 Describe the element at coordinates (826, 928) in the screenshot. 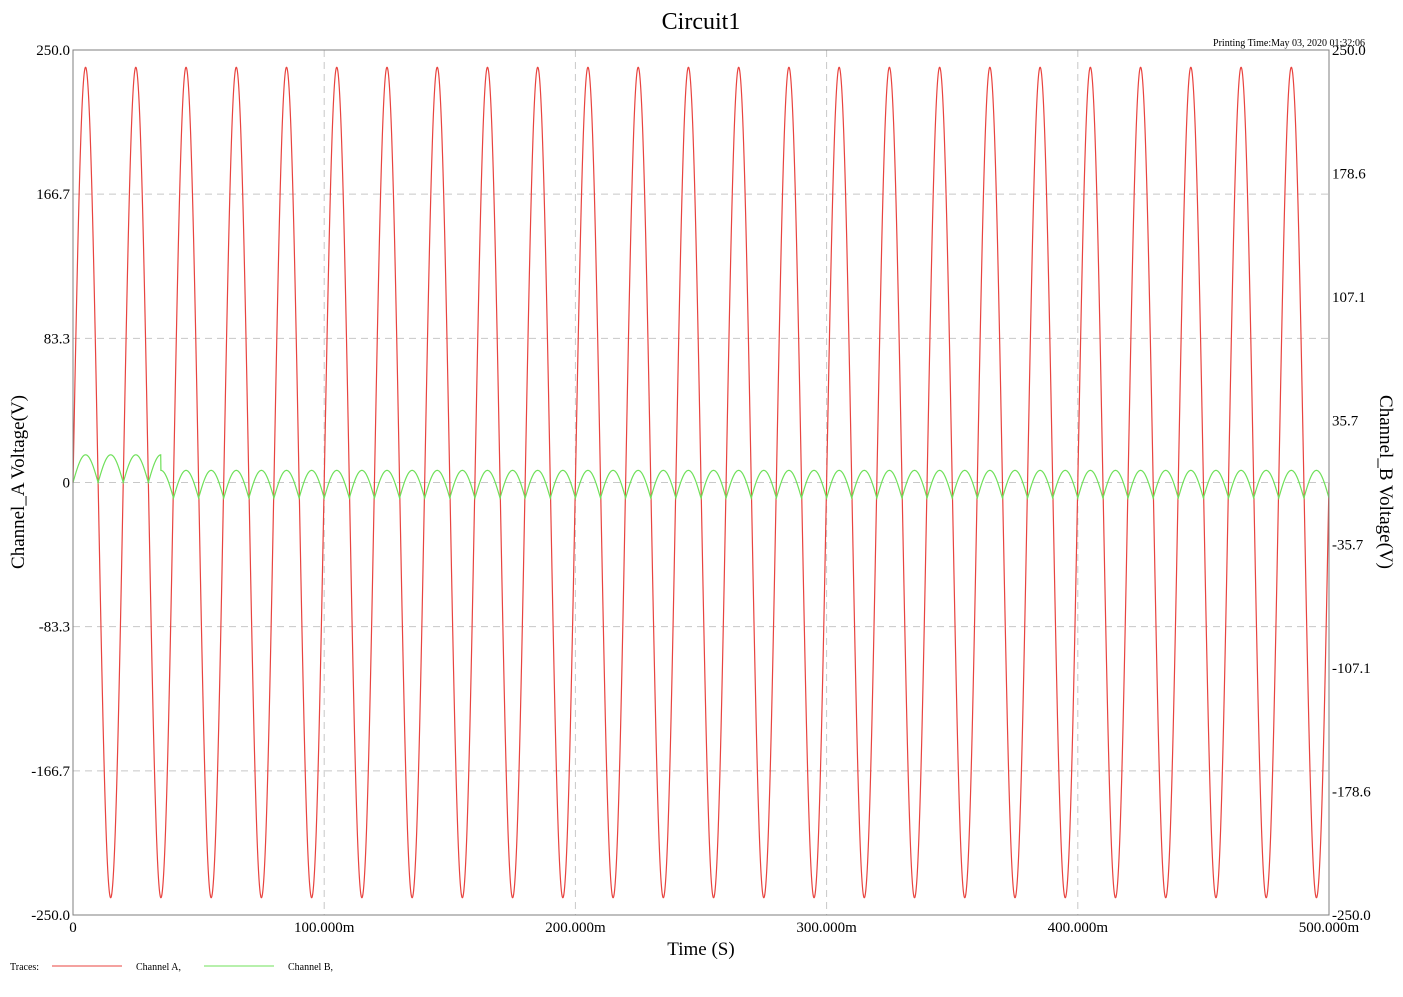

I see `x-tick-label: 300.000m` at that location.